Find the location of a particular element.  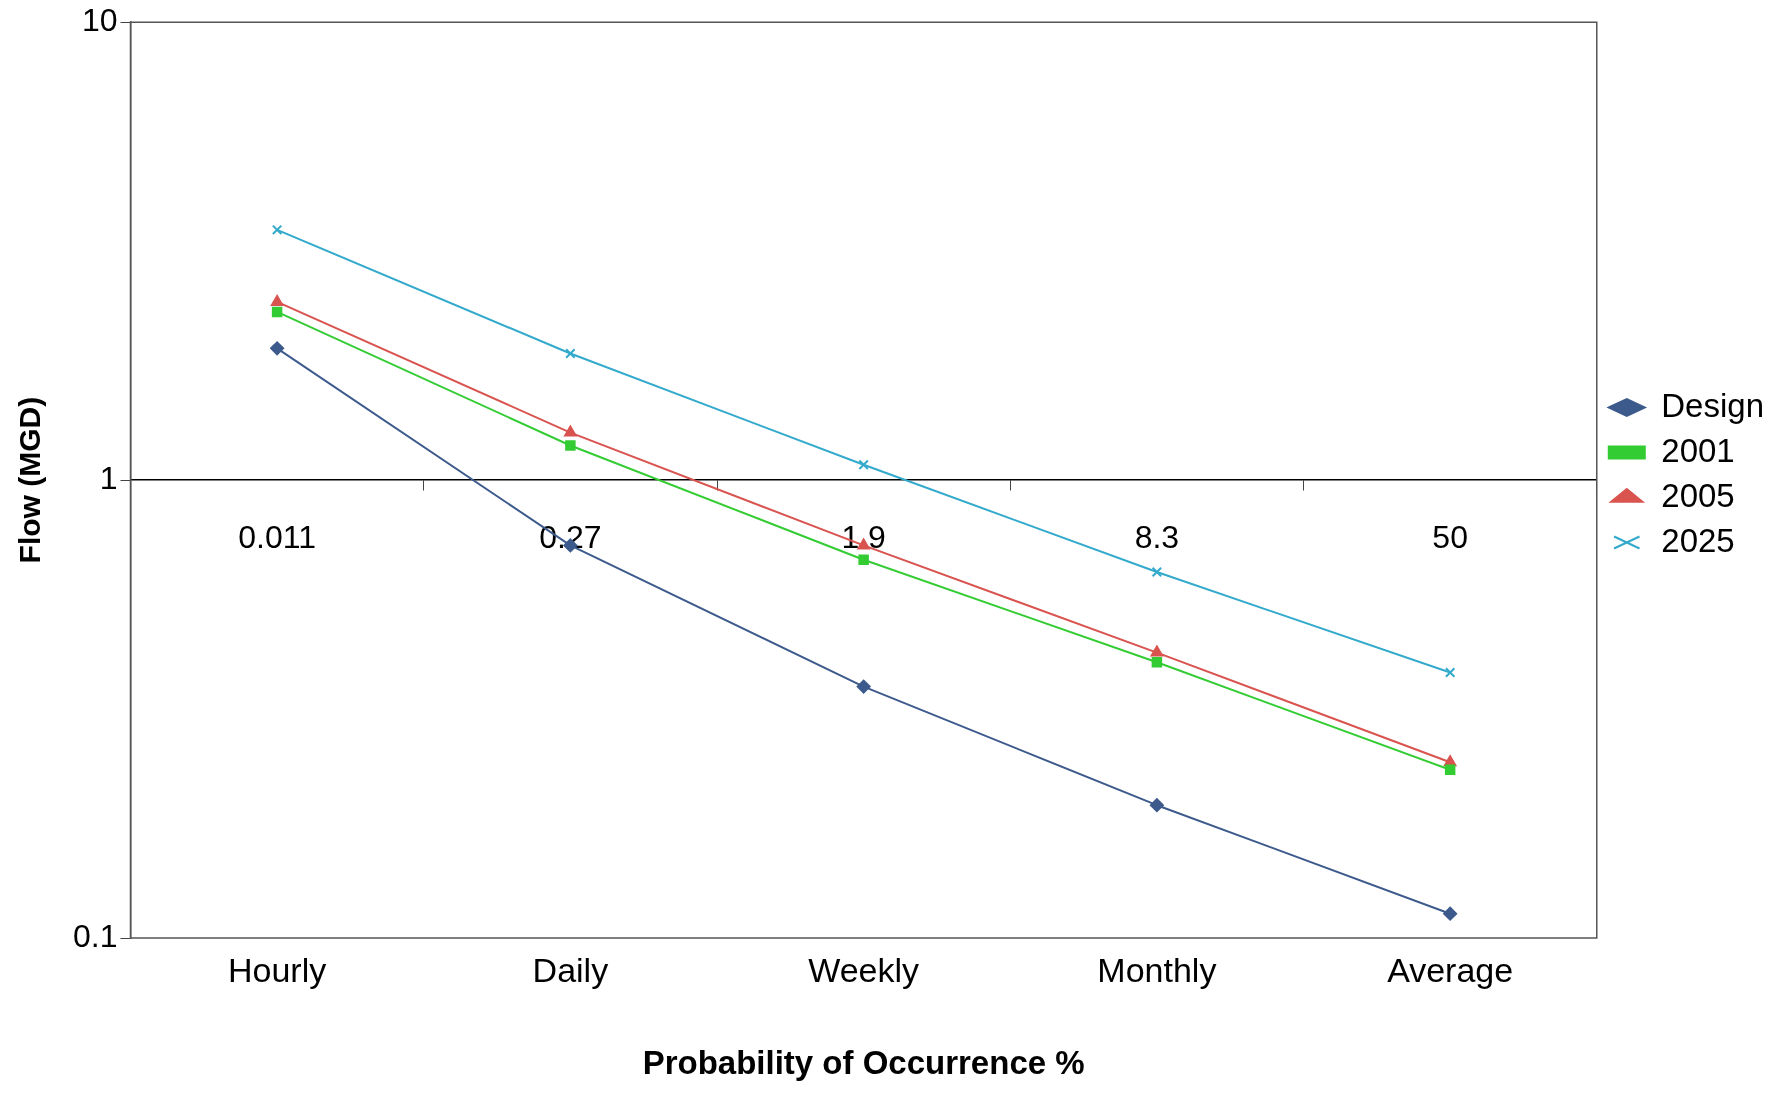

text: Daily is located at coordinates (570, 970).